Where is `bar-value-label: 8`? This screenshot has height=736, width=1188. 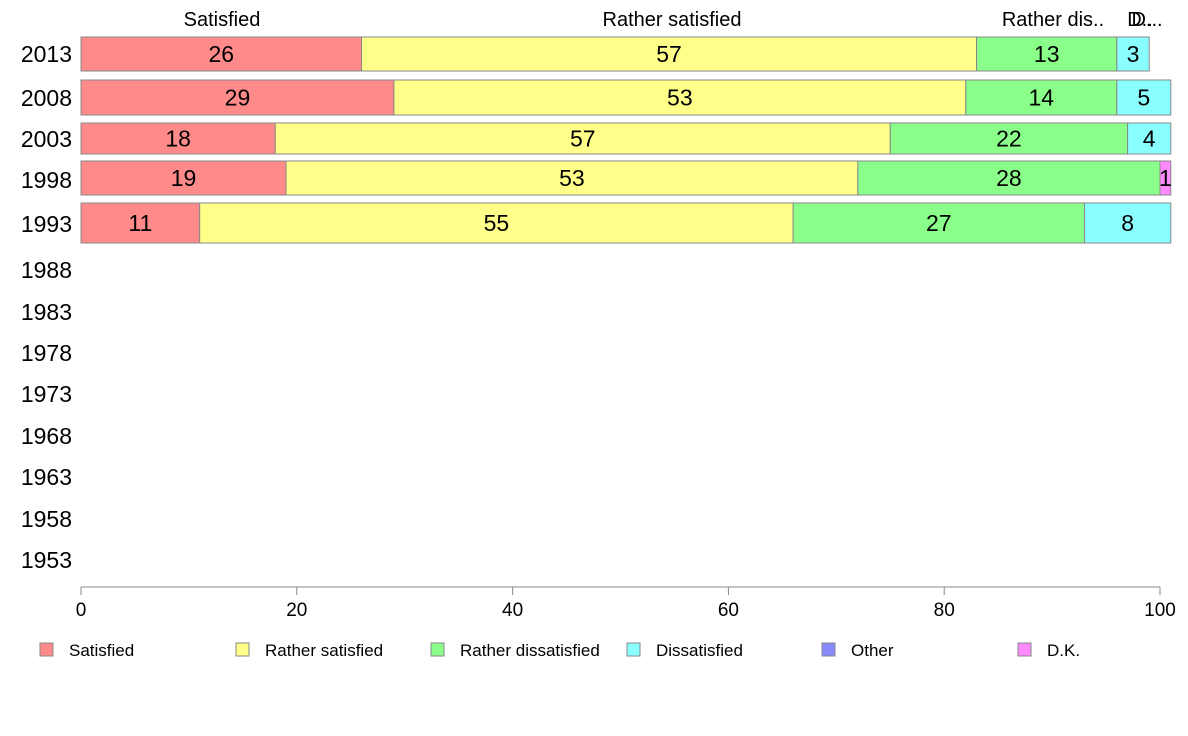 bar-value-label: 8 is located at coordinates (1127, 223).